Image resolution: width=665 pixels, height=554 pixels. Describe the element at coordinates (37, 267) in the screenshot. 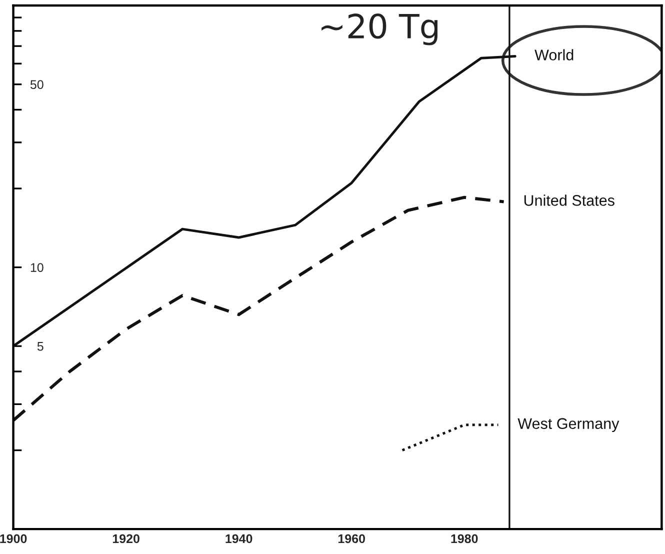

I see `y-tick-label: 10` at that location.